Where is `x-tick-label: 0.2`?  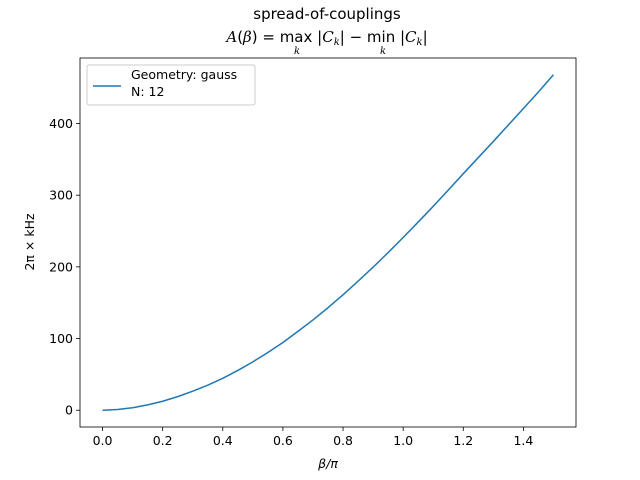 x-tick-label: 0.2 is located at coordinates (163, 440).